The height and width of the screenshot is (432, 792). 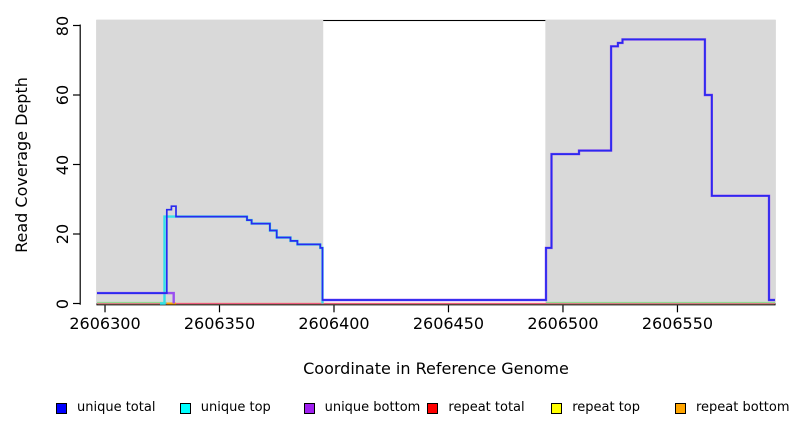 I want to click on legend-item-label: unique total, so click(x=116, y=407).